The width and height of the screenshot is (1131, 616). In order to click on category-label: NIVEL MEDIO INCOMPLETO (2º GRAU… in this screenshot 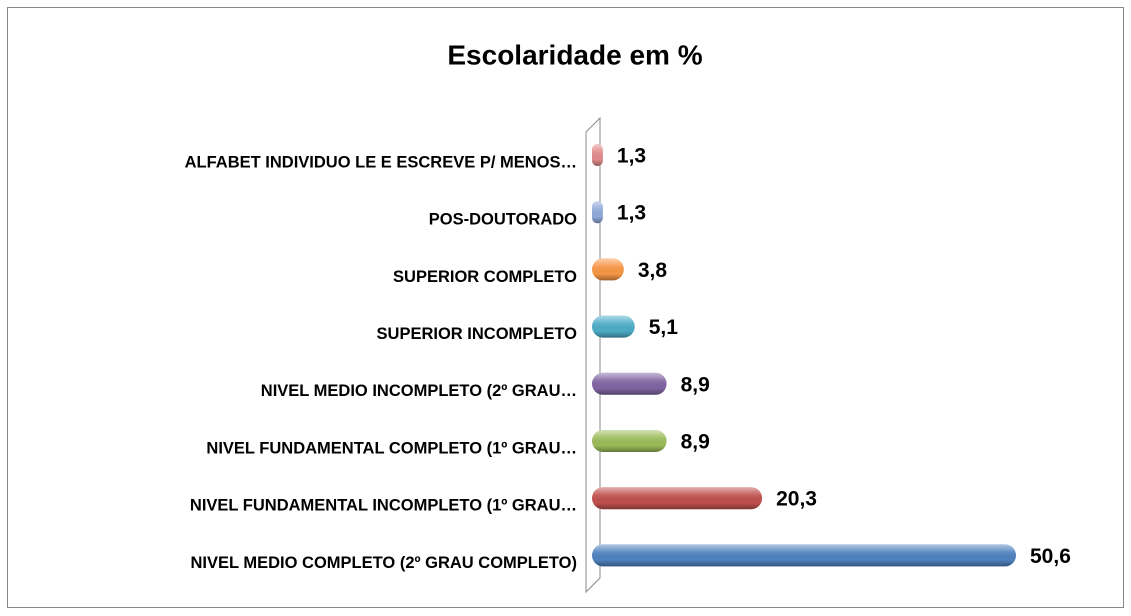, I will do `click(419, 391)`.